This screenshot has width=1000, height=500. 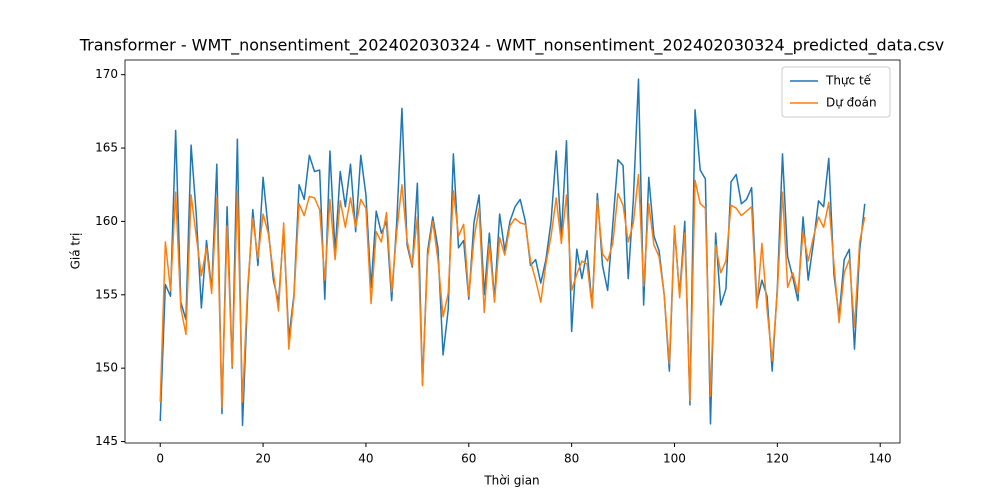 I want to click on y-tick-label: 150, so click(x=106, y=368).